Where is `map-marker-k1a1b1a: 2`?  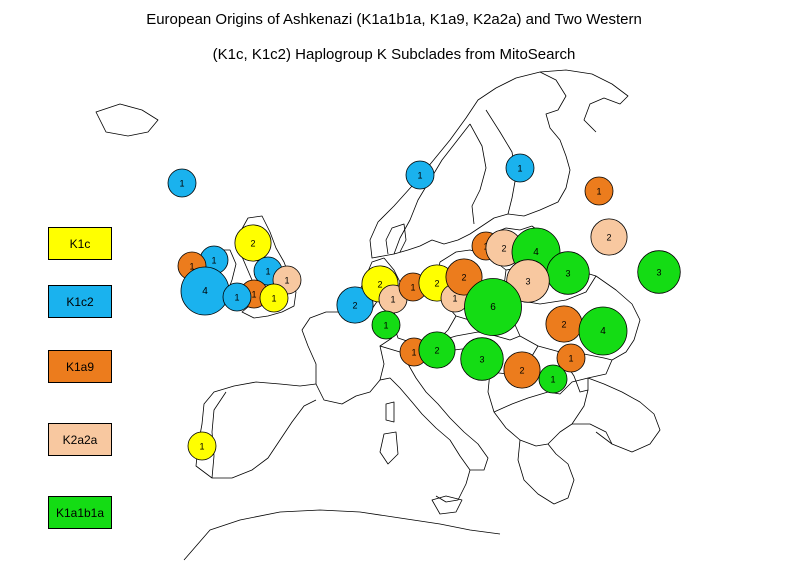 map-marker-k1a1b1a: 2 is located at coordinates (437, 350).